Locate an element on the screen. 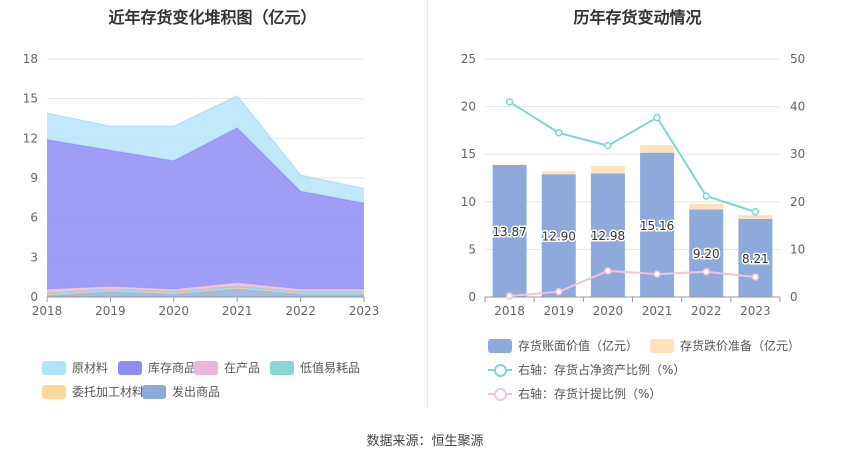 This screenshot has width=850, height=459. right-y2-tick-label: 40 is located at coordinates (797, 107).